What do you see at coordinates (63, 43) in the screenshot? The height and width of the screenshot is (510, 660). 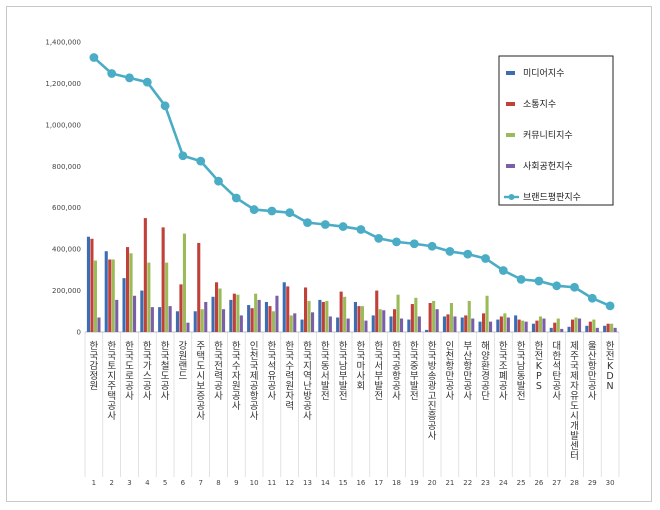 I see `y-tick-label: 1,400,000` at bounding box center [63, 43].